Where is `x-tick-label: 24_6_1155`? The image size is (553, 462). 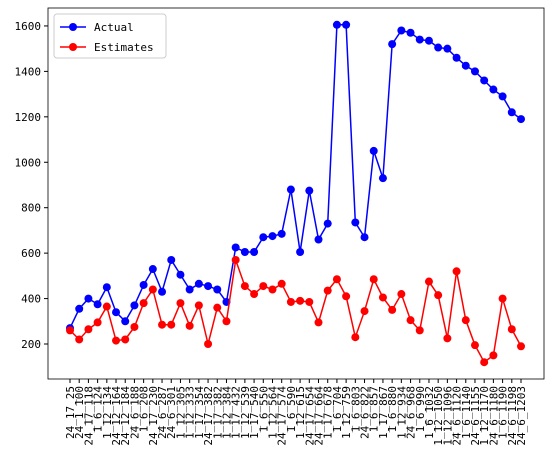 x-tick-label: 24_6_1155 is located at coordinates (475, 416).